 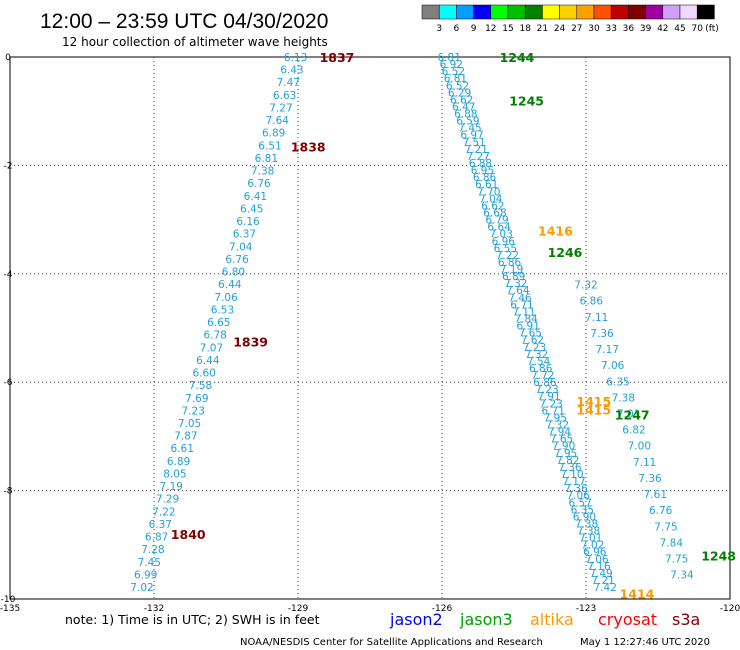 What do you see at coordinates (284, 96) in the screenshot?
I see `swh-value: 6.63` at bounding box center [284, 96].